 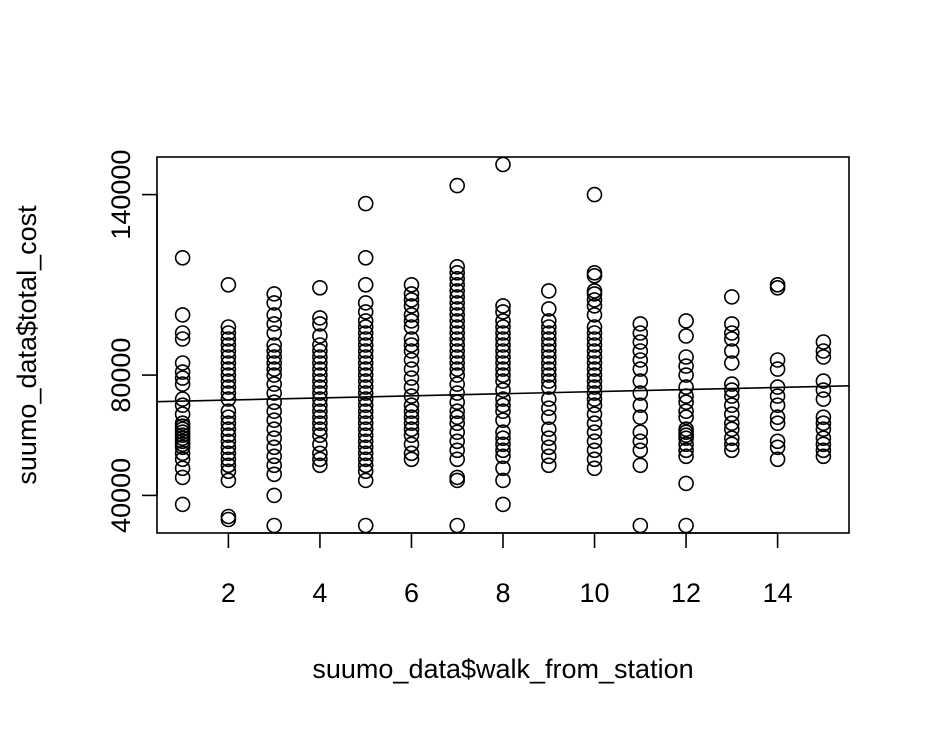 I want to click on x-tick-label: 14, so click(x=778, y=593).